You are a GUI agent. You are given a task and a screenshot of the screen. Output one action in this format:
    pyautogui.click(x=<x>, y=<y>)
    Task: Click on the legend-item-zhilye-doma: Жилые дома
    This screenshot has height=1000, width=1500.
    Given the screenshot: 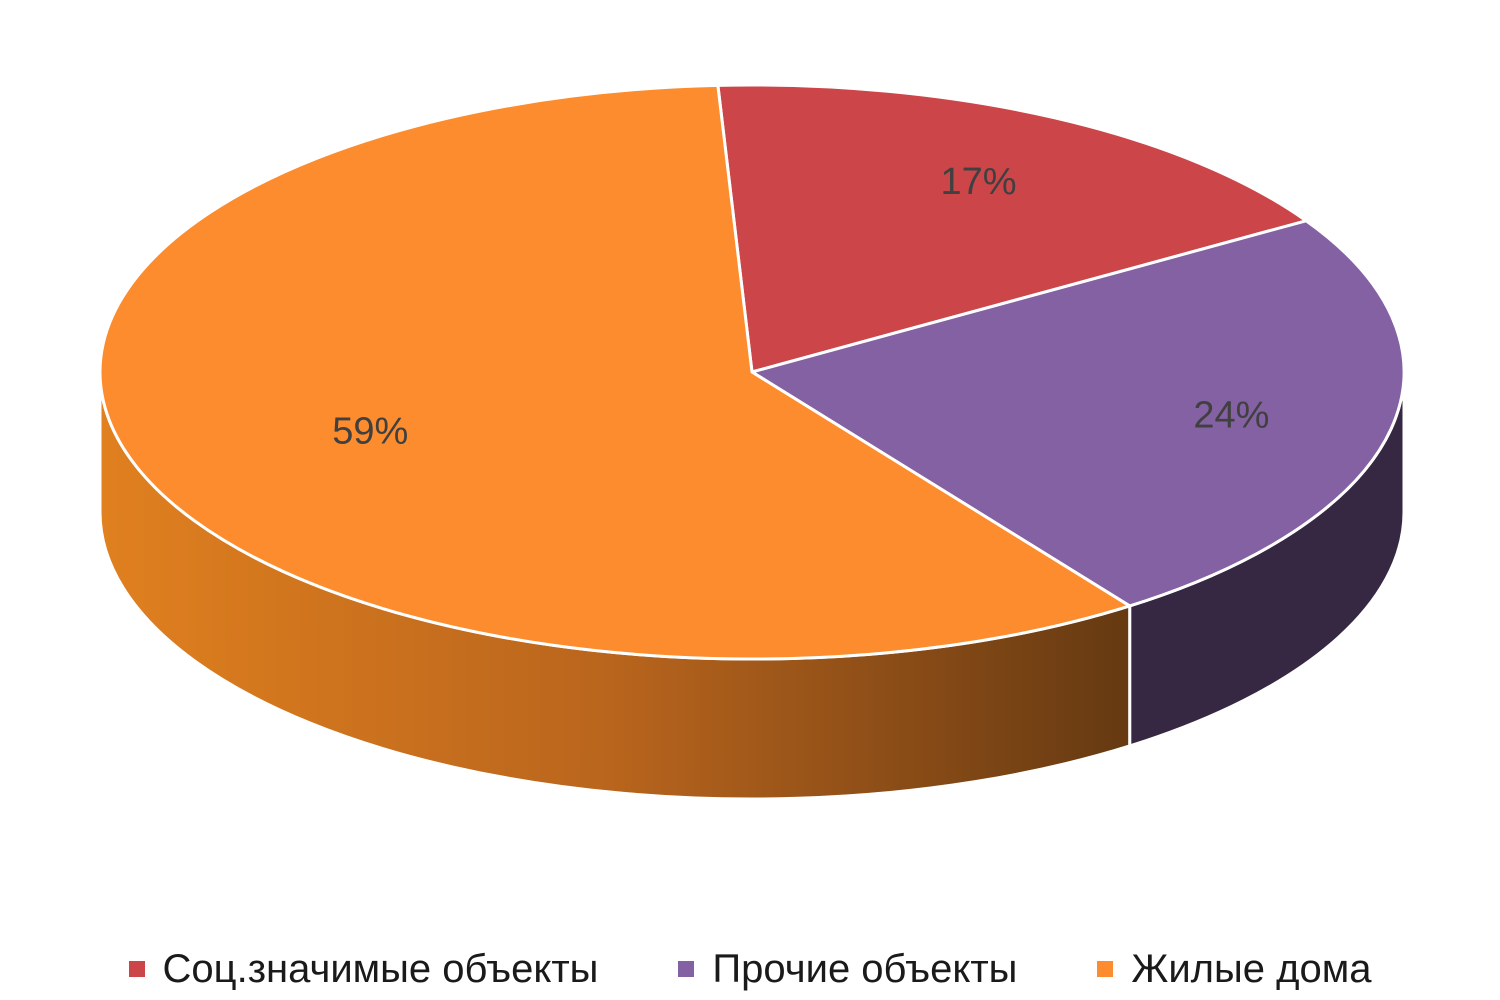 What is the action you would take?
    pyautogui.click(x=1234, y=969)
    